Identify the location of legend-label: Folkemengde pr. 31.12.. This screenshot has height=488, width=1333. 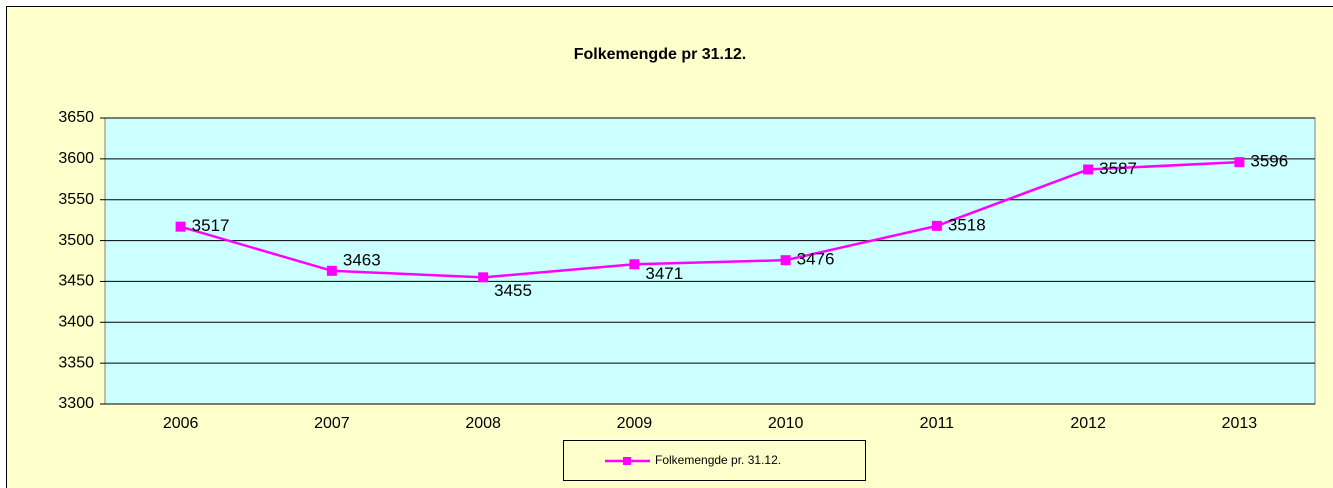
(718, 460).